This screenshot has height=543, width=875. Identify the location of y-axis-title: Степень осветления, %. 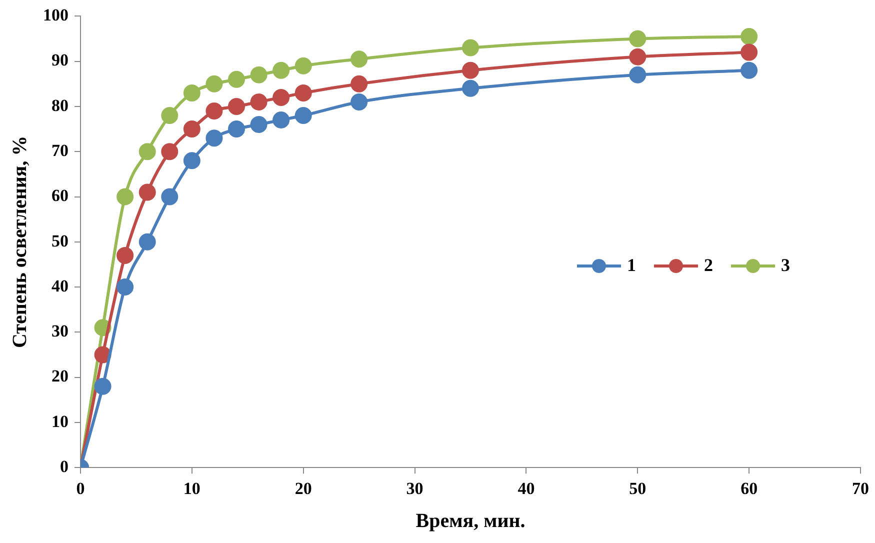
(20, 242).